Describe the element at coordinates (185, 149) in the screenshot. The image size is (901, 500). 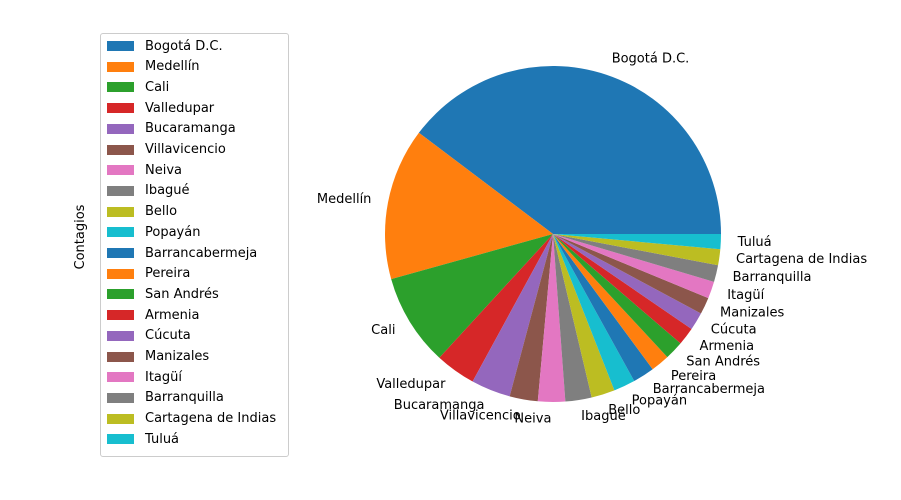
I see `legend-label: Villavicencio` at that location.